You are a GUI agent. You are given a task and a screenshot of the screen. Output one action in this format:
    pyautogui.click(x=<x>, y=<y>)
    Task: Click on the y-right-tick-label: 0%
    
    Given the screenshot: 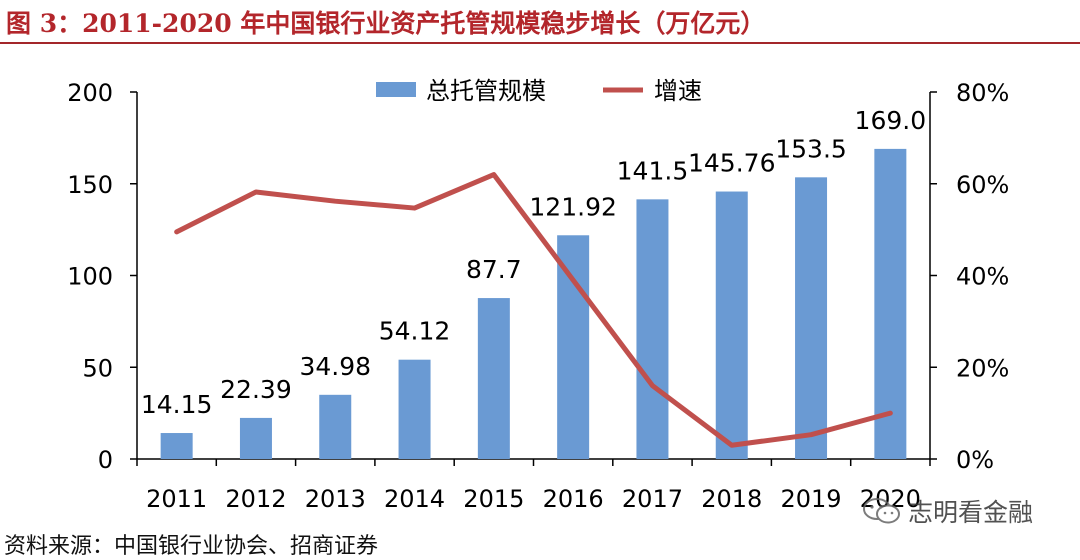 What is the action you would take?
    pyautogui.click(x=975, y=460)
    